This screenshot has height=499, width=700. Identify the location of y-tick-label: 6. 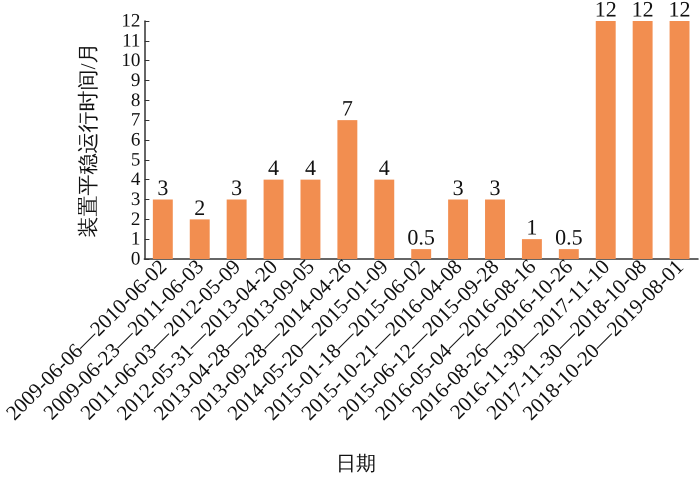
(135, 140).